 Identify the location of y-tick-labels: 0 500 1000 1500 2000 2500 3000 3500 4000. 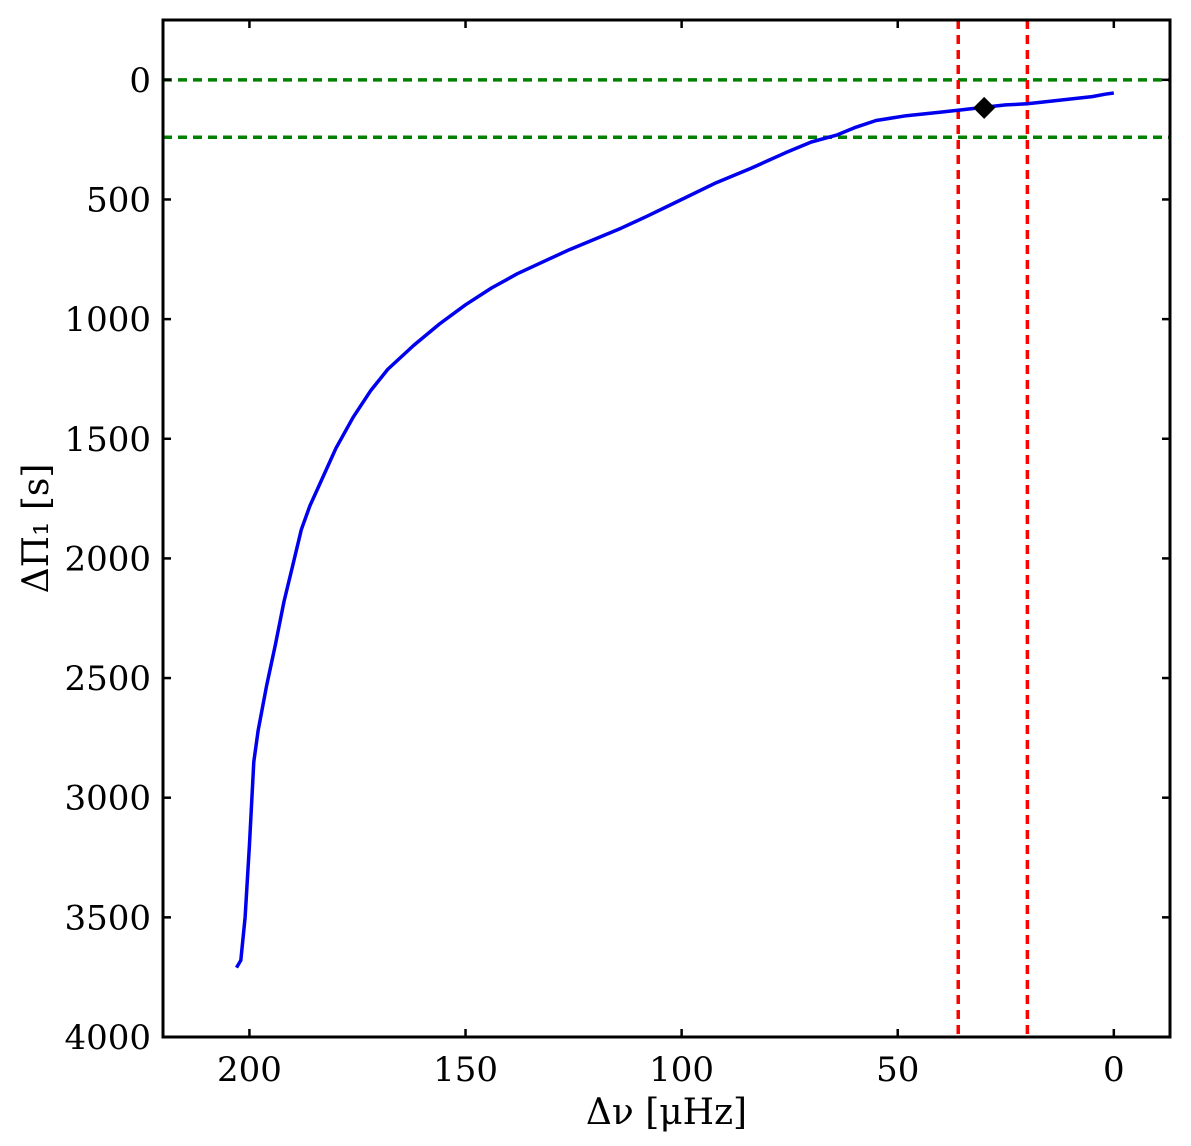
(107, 559).